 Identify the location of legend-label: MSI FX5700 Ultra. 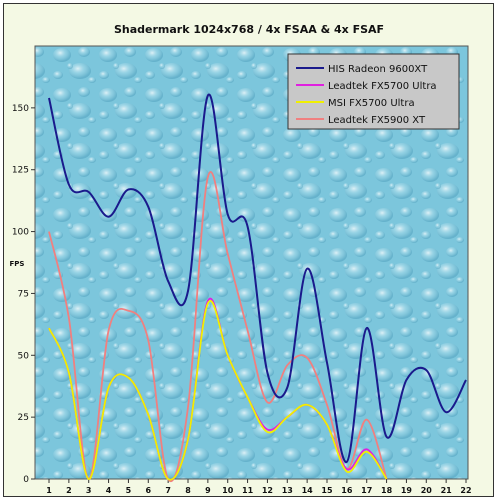
(371, 103).